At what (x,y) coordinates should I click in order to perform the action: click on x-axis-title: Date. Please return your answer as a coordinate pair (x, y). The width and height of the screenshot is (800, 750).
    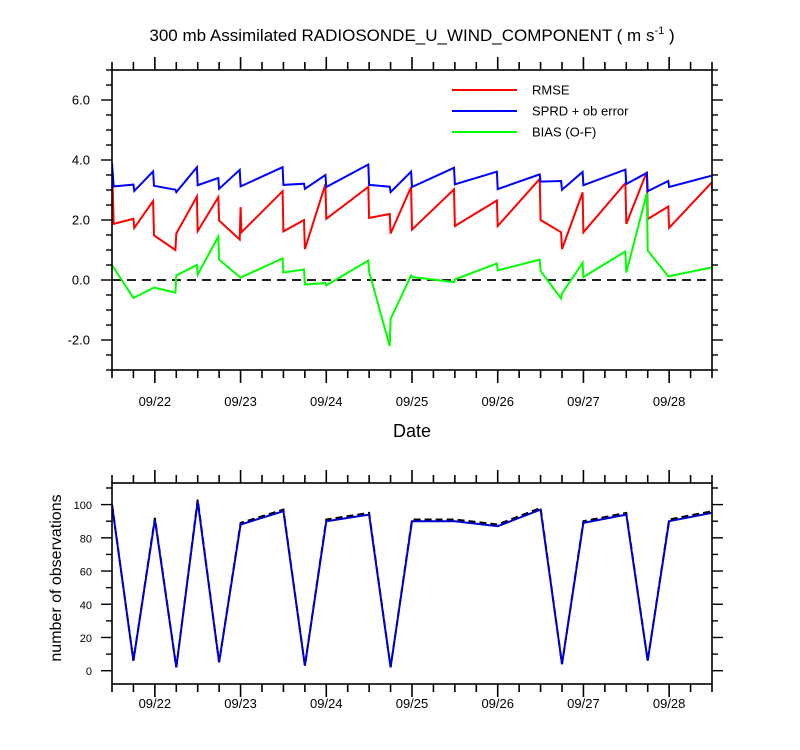
    Looking at the image, I should click on (412, 431).